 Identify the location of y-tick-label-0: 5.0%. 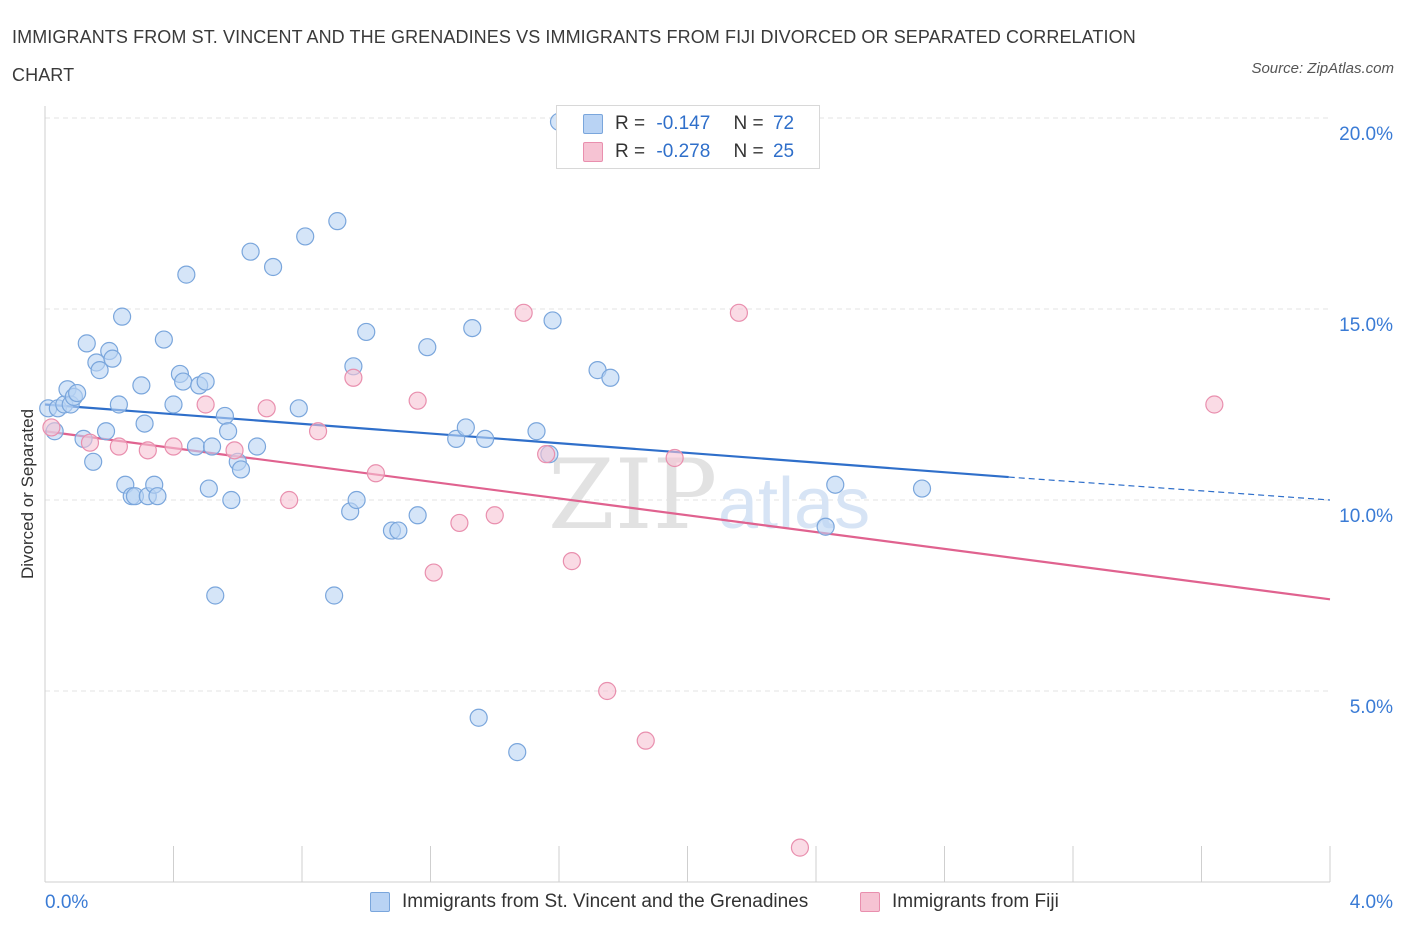
(1371, 707).